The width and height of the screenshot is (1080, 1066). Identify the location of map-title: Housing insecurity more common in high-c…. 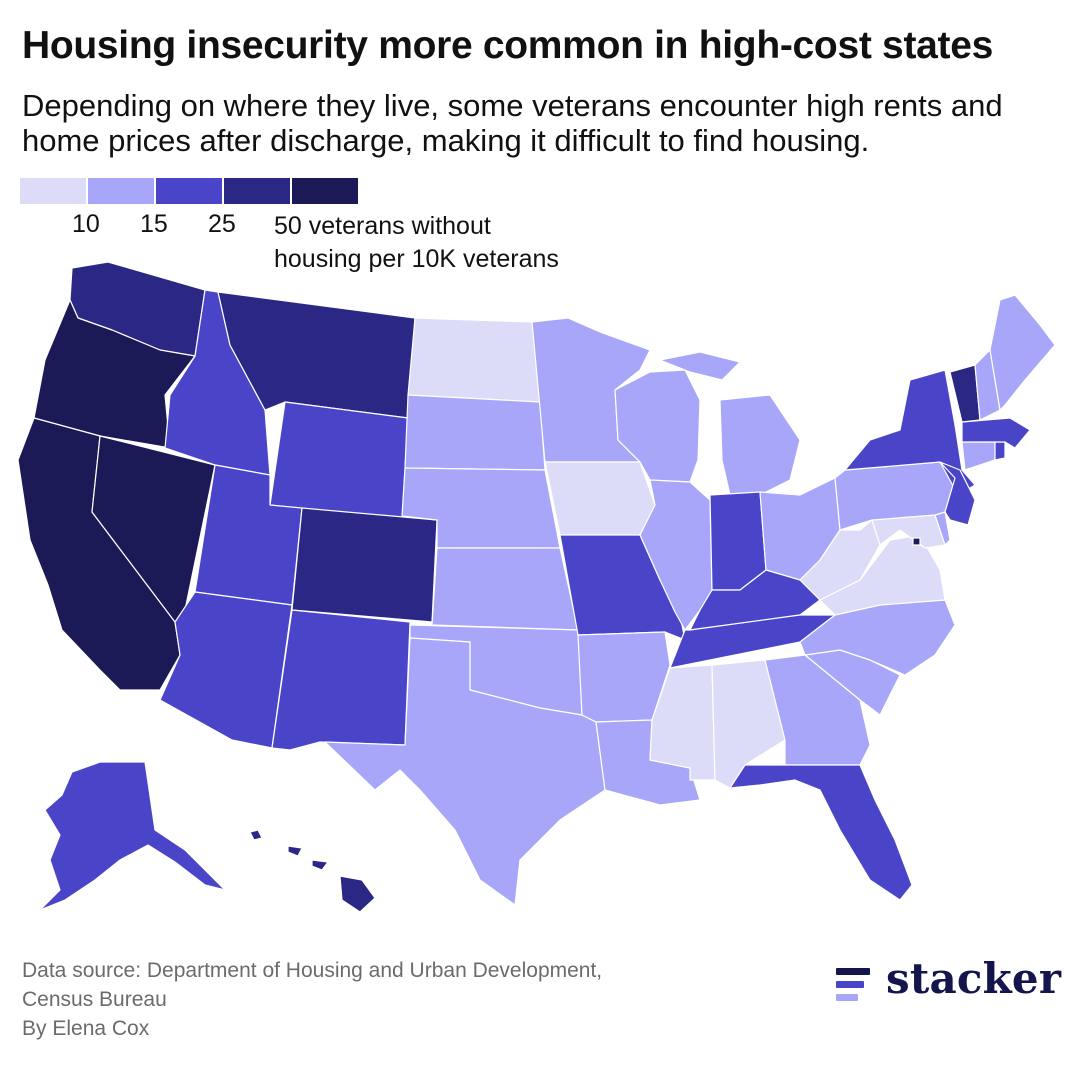
(507, 45).